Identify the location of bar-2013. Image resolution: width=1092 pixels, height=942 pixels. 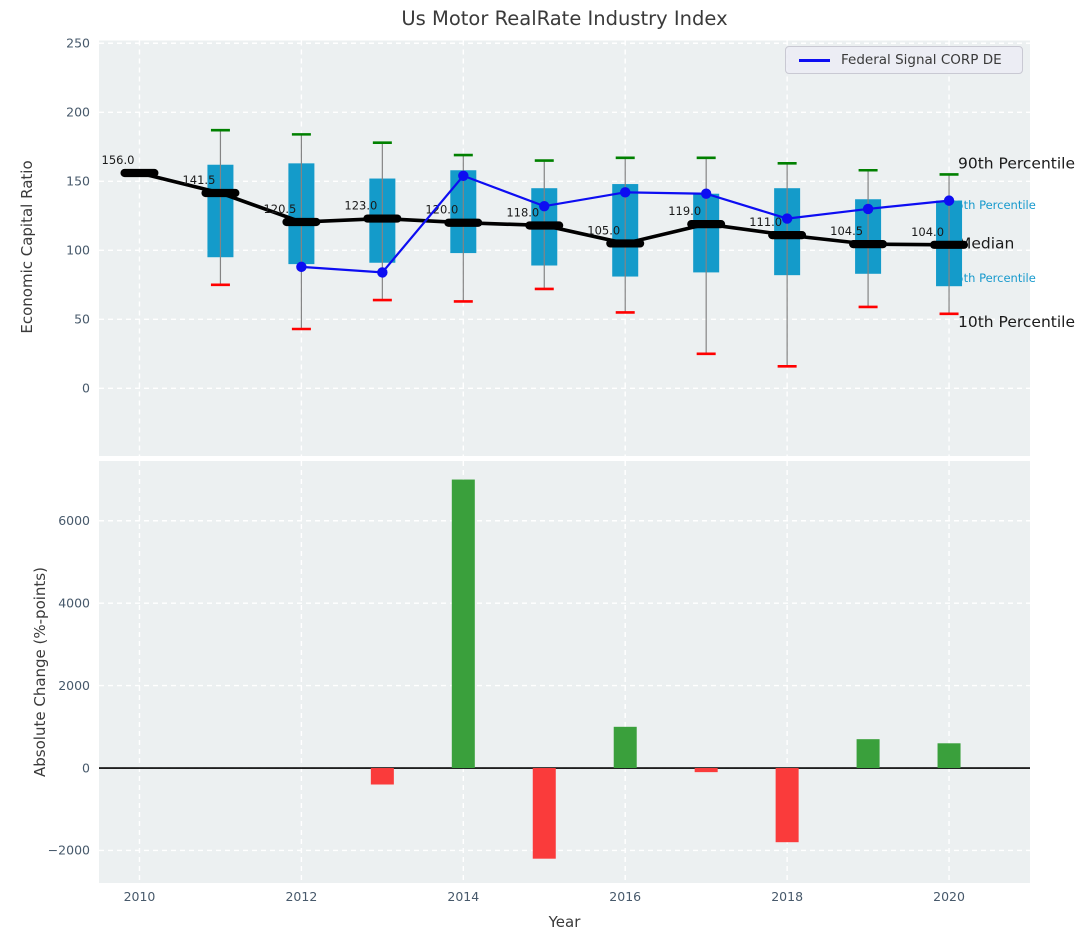
(382, 776).